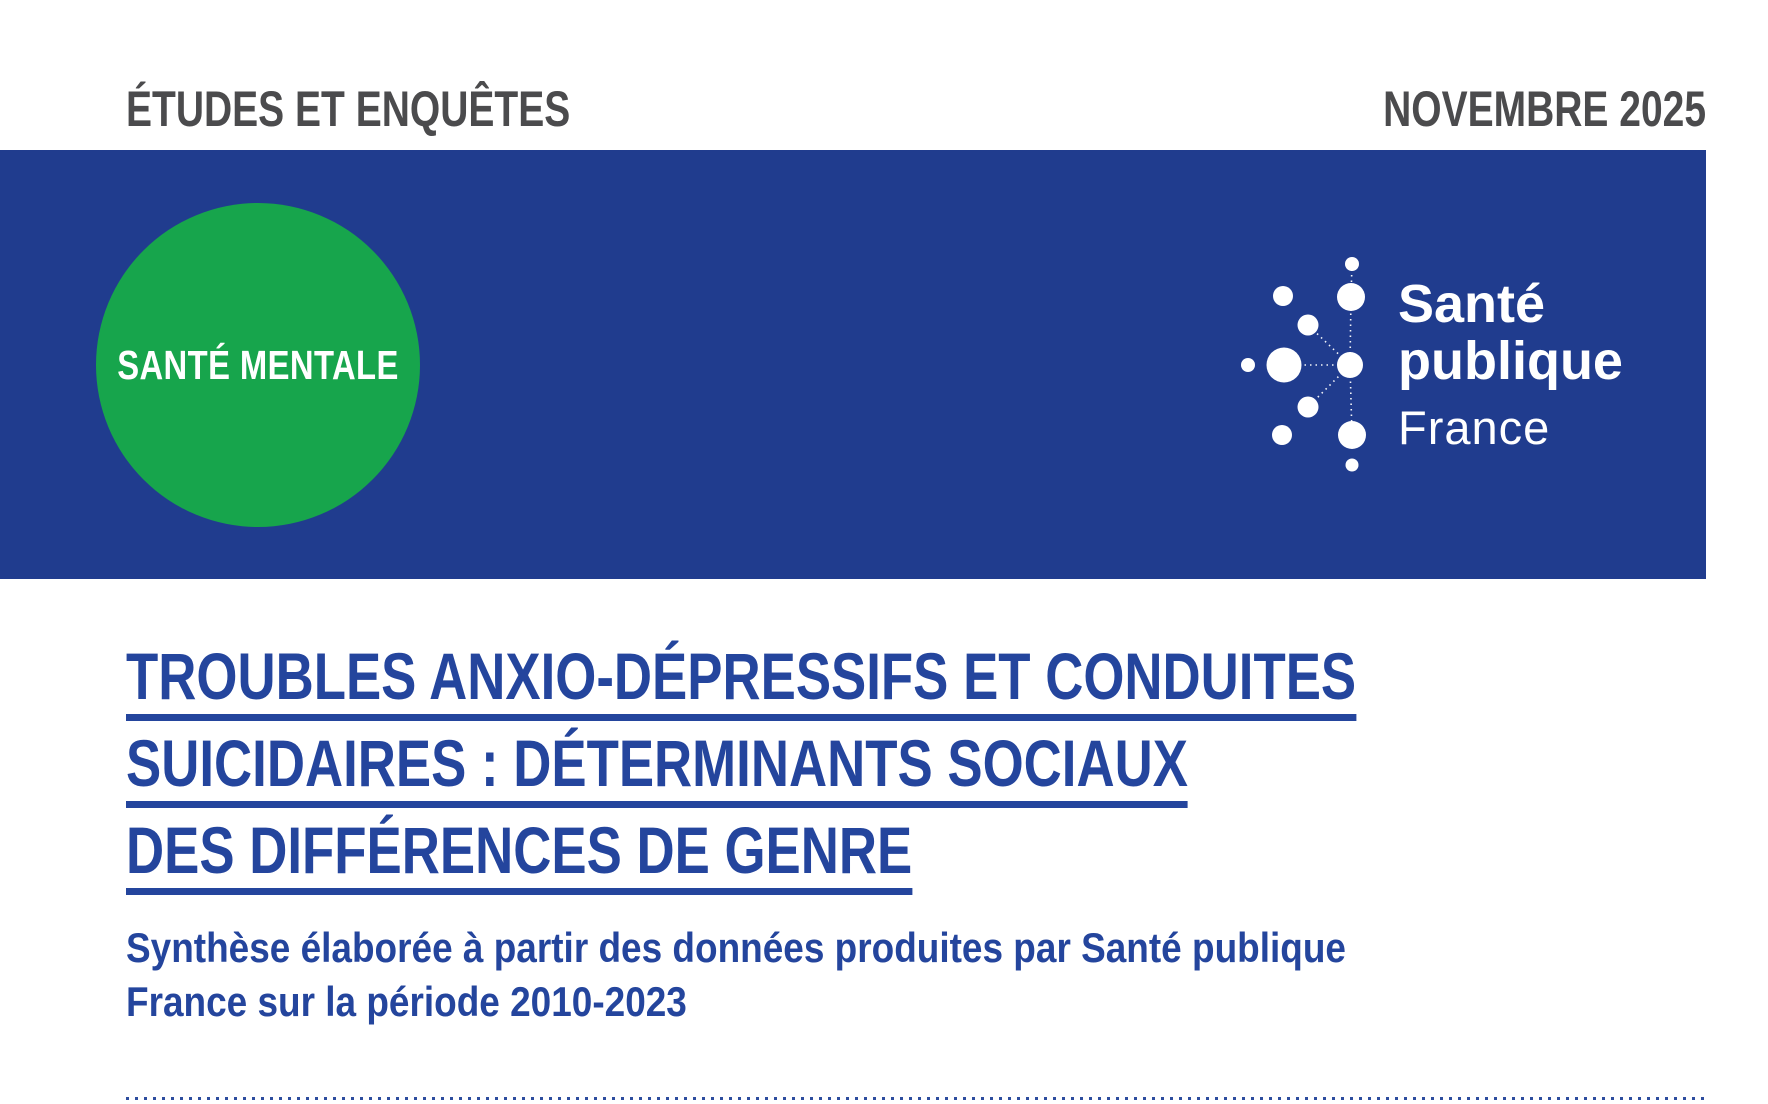  What do you see at coordinates (348, 109) in the screenshot?
I see `collection-eyebrow: ÉTUDES ET ENQUÊTES` at bounding box center [348, 109].